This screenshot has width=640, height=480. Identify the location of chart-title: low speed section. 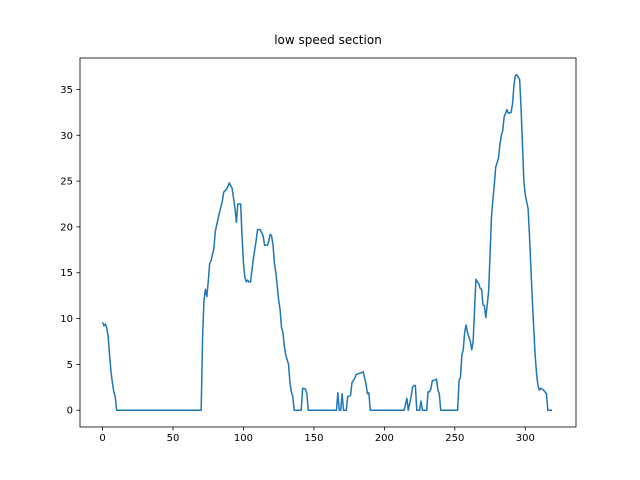
(328, 40).